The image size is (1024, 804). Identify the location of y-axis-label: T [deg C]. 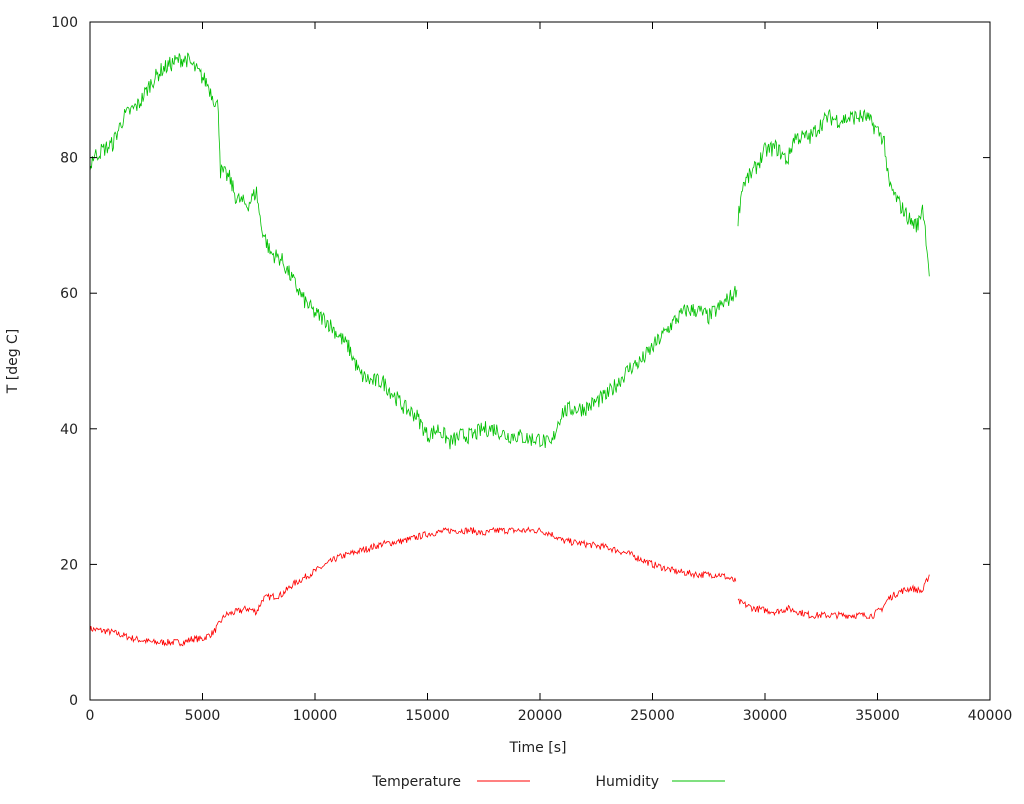
(13, 362).